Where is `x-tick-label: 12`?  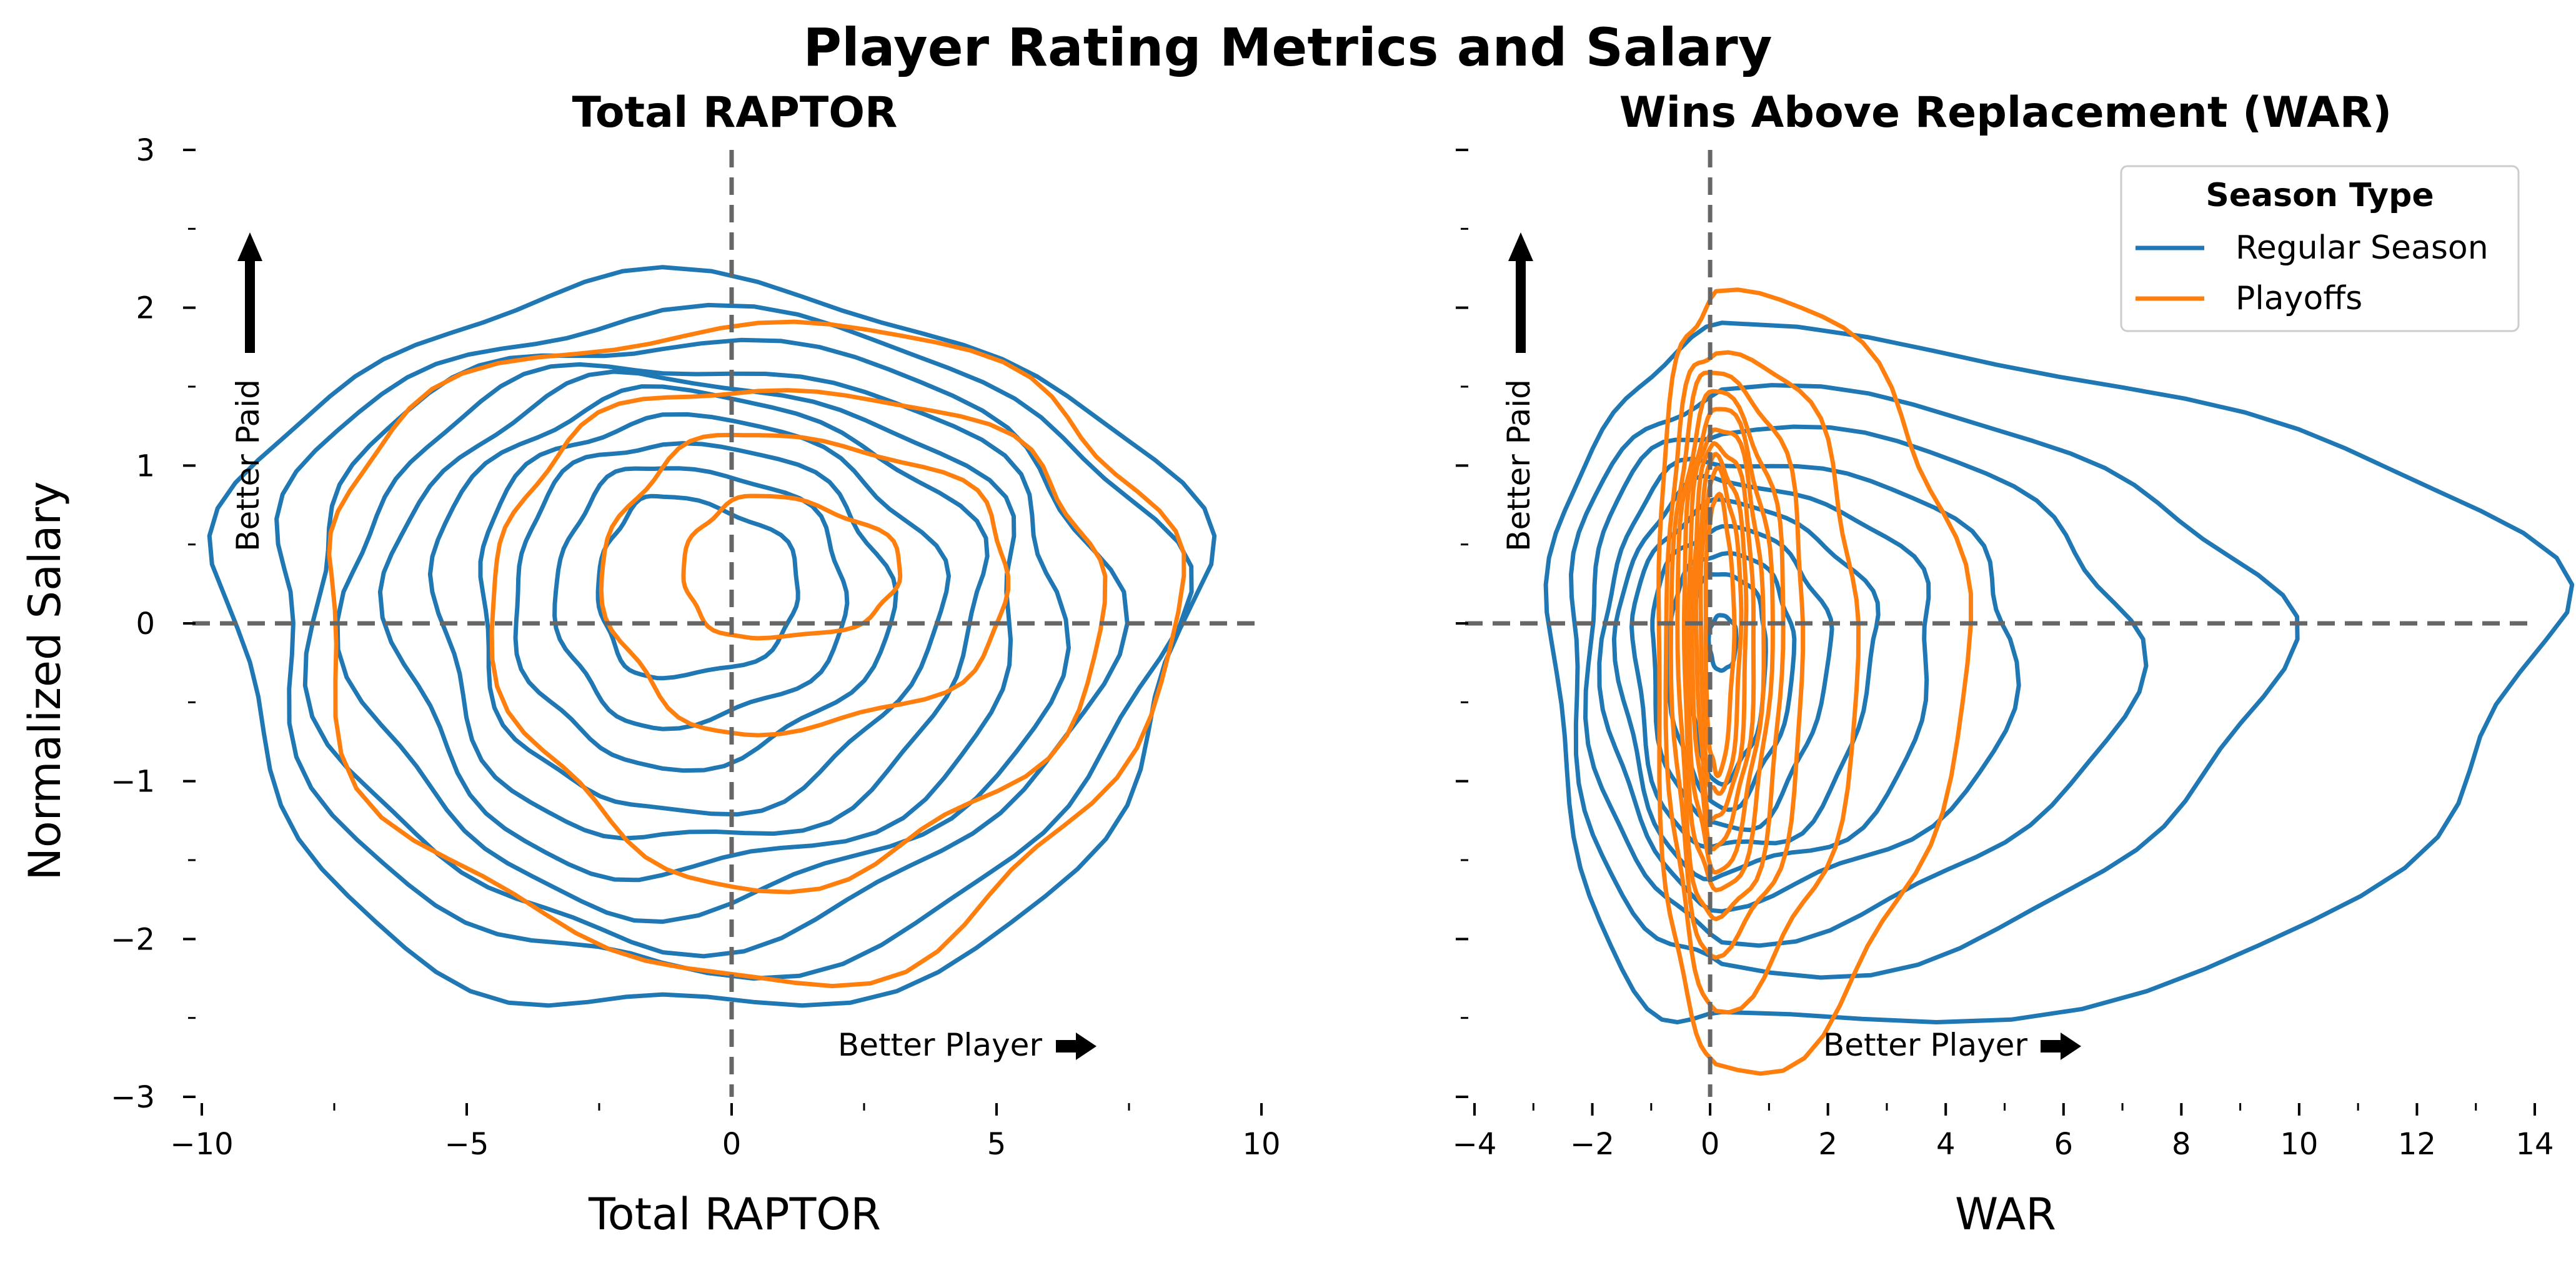
x-tick-label: 12 is located at coordinates (2417, 1144).